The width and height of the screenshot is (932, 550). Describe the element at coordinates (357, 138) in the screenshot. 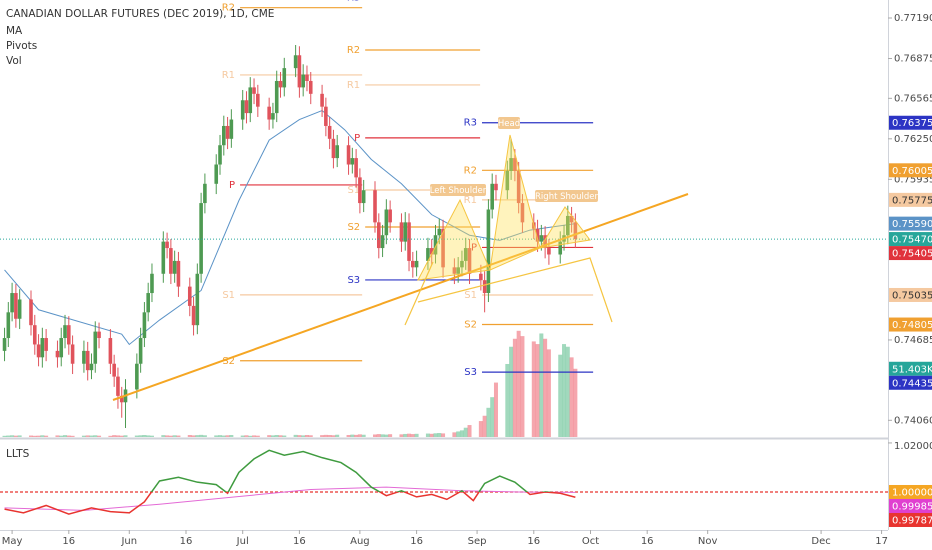

I see `pivot-label: P` at that location.